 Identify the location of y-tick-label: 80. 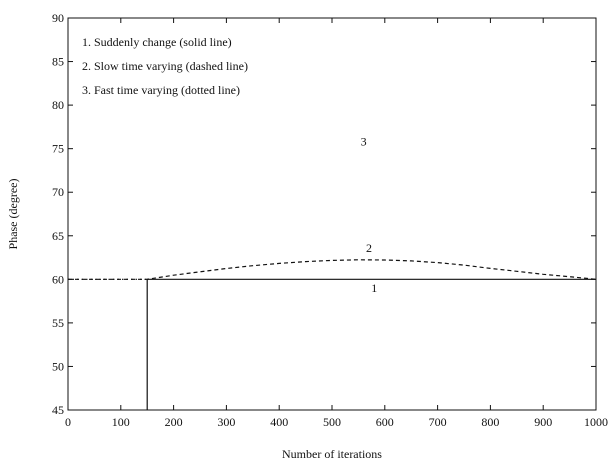
(58, 105).